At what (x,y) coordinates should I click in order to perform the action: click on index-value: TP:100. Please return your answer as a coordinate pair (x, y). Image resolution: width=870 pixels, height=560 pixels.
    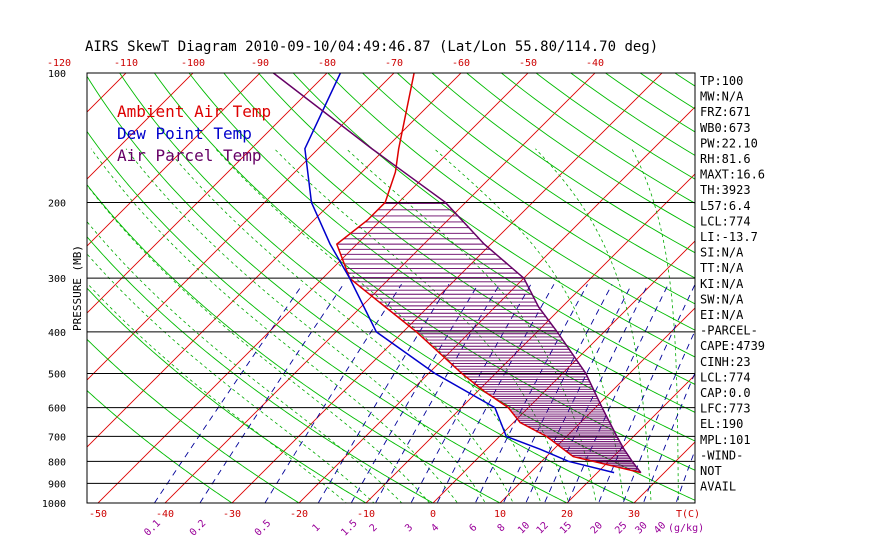
    Looking at the image, I should click on (721, 81).